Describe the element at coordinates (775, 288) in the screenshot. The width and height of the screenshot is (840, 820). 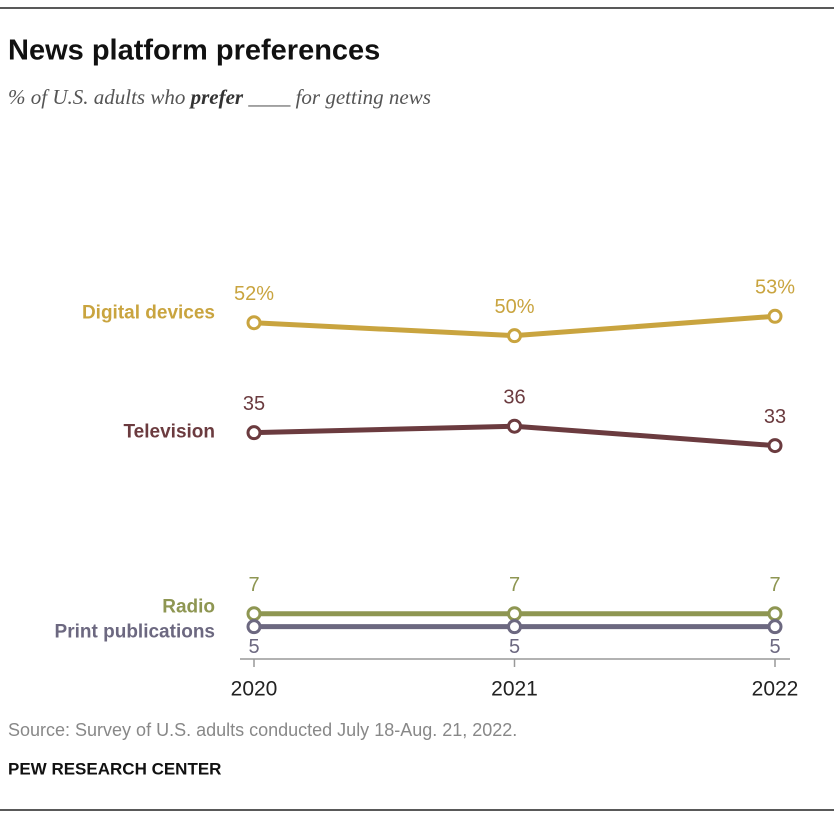
I see `data-label: 53%` at that location.